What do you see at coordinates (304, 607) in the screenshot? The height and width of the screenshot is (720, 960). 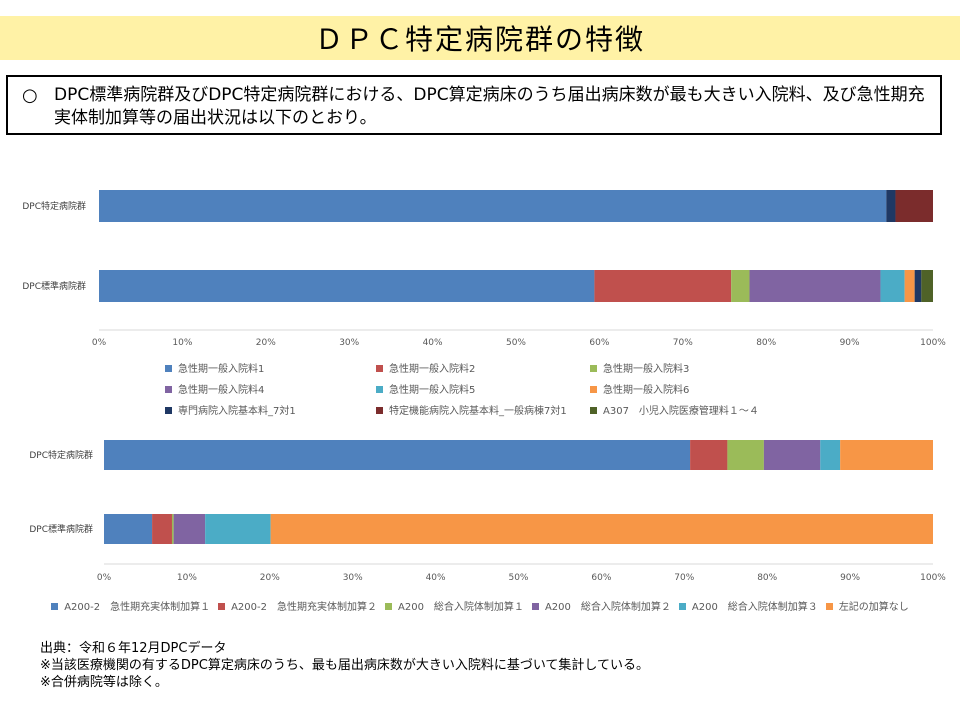 I see `legend-label: A200-2 急性期充実体制加算２` at bounding box center [304, 607].